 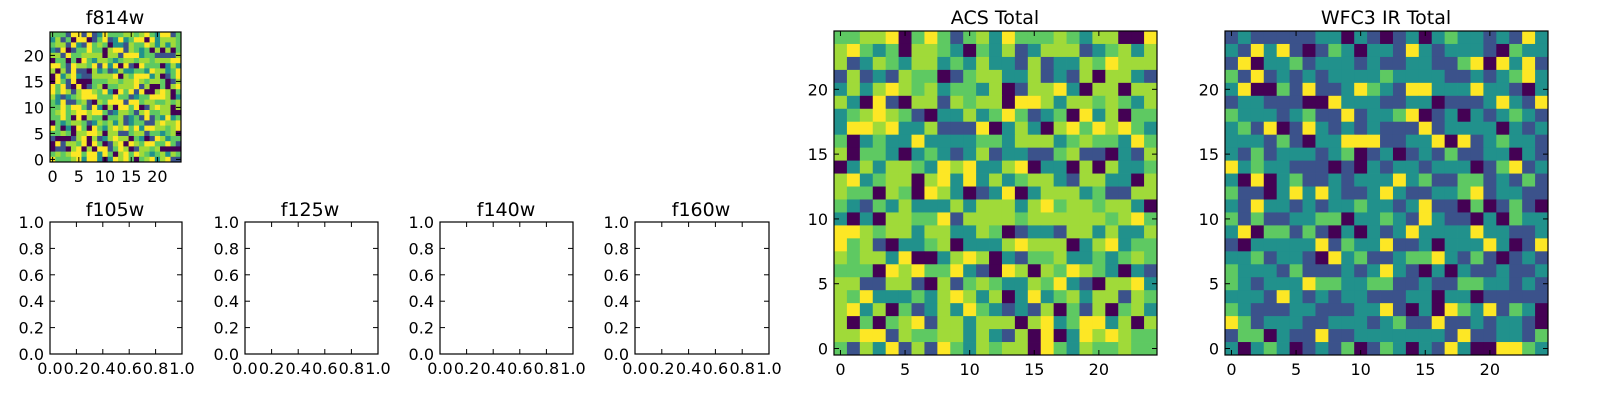 I want to click on y-tick-label: 20, so click(x=818, y=89).